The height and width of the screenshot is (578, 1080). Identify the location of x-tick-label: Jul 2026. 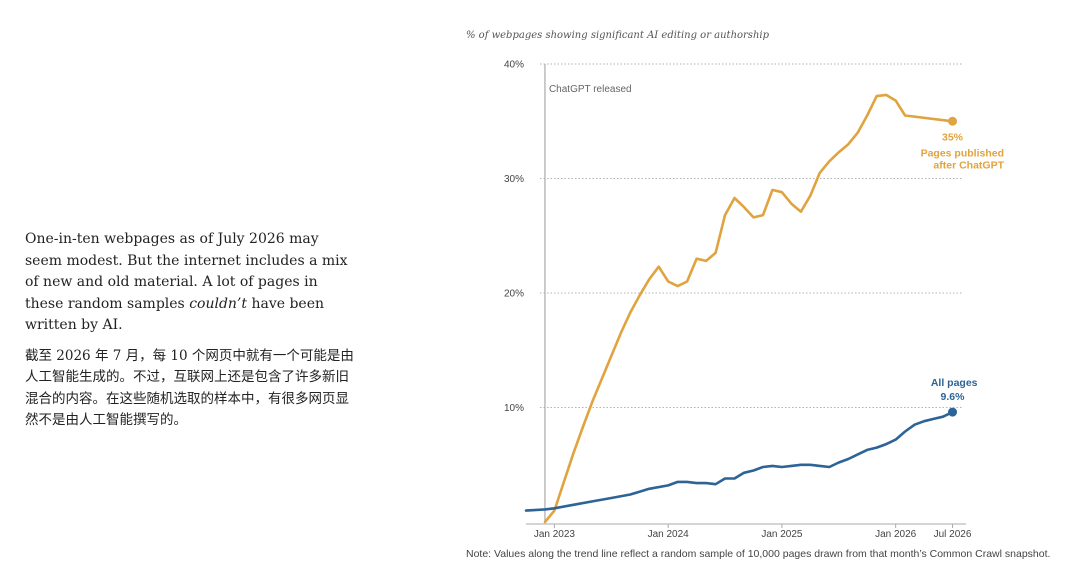
(953, 534).